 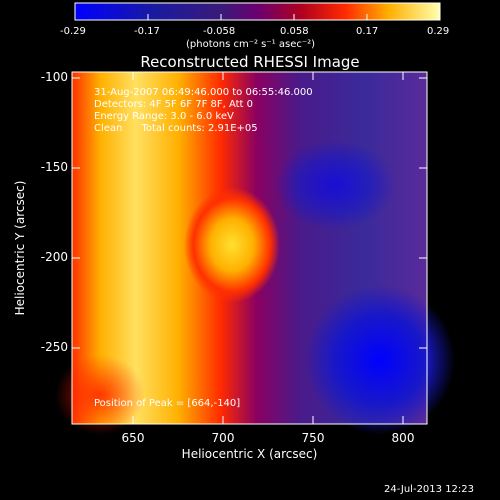 I want to click on colorbar-label-2: -0.058, so click(x=219, y=31).